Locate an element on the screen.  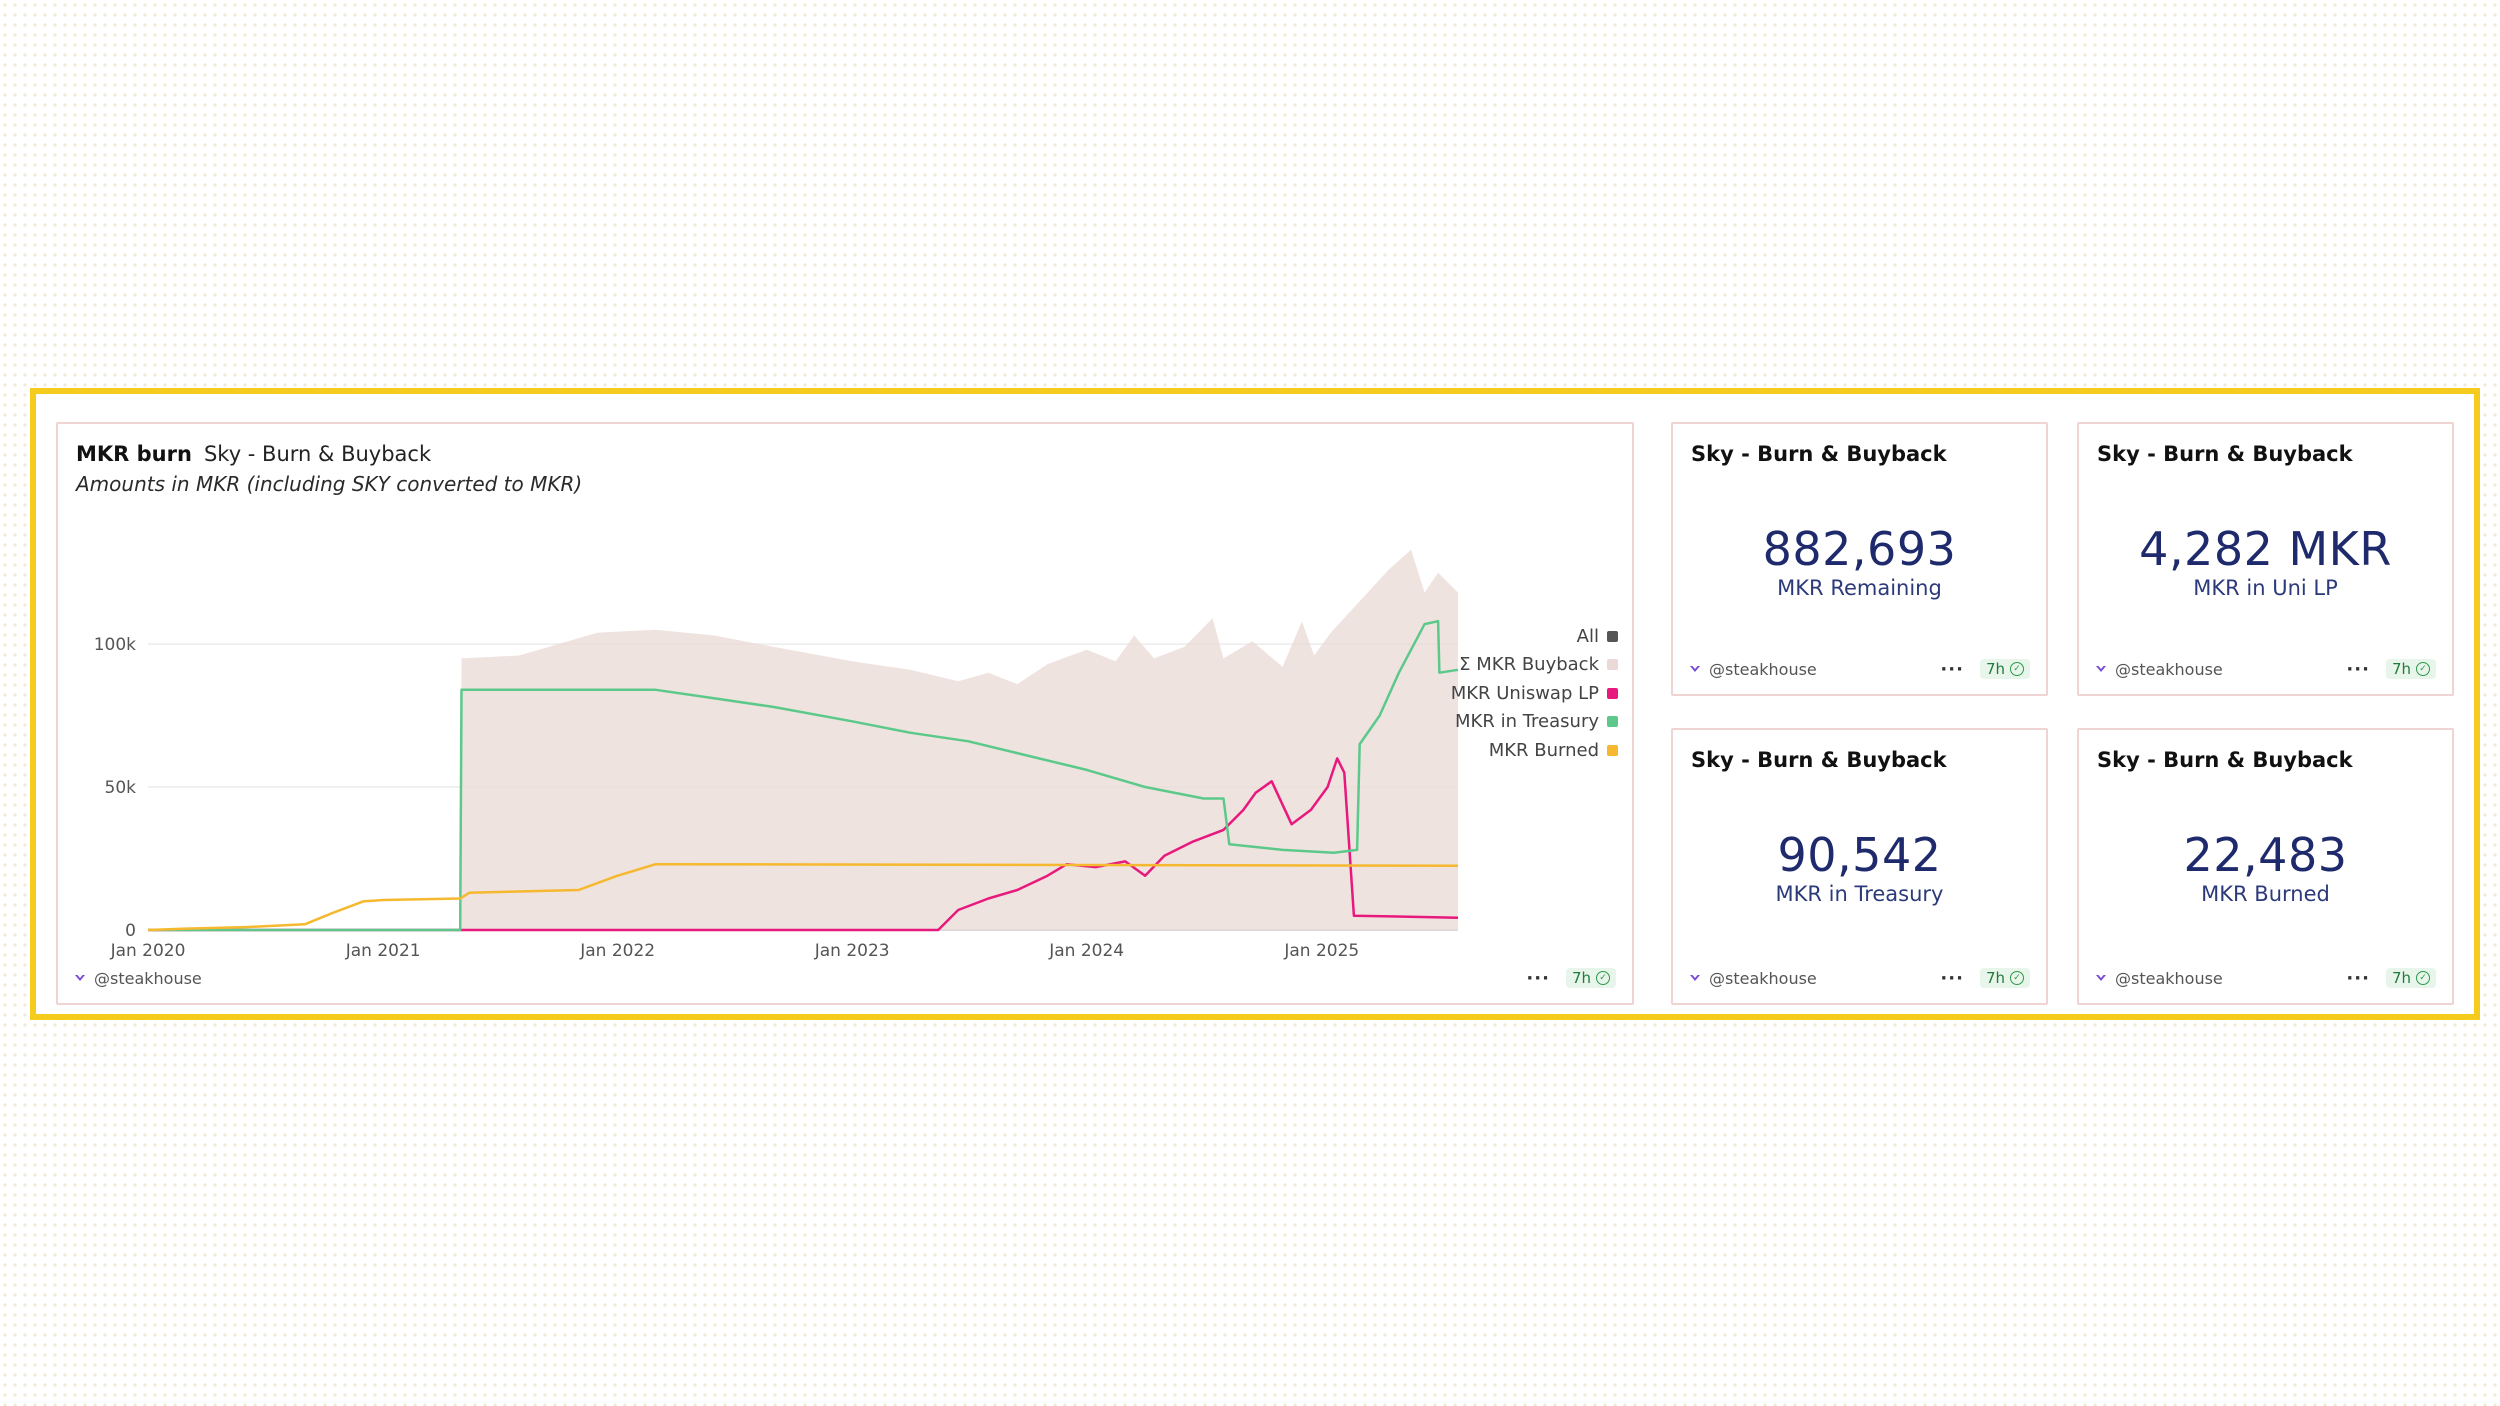
legend-item: Σ MKR Buyback is located at coordinates (1534, 665).